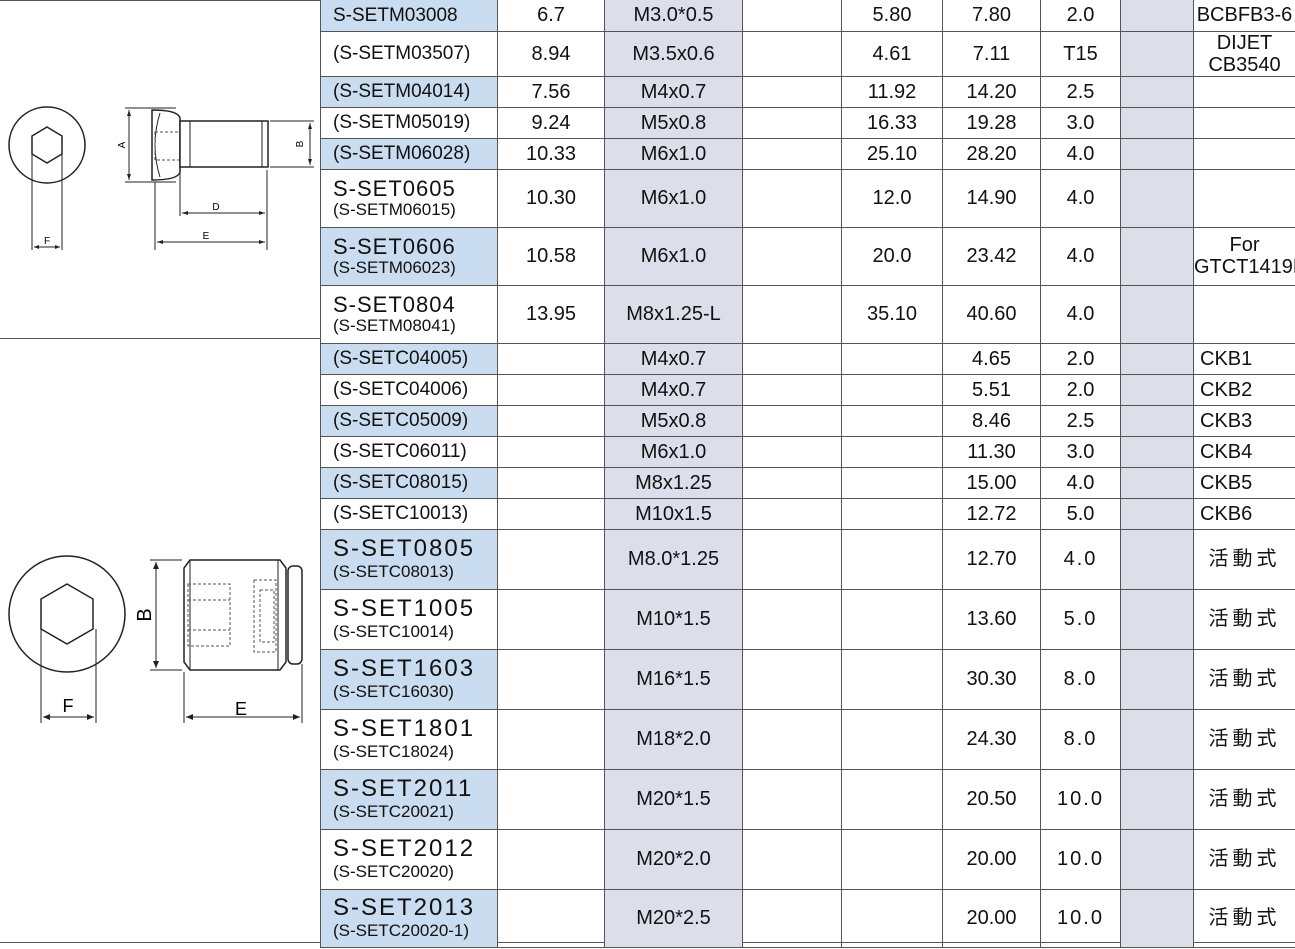 The height and width of the screenshot is (949, 1295). Describe the element at coordinates (409, 513) in the screenshot. I see `part-code-cell: (S-SETC10013)` at that location.